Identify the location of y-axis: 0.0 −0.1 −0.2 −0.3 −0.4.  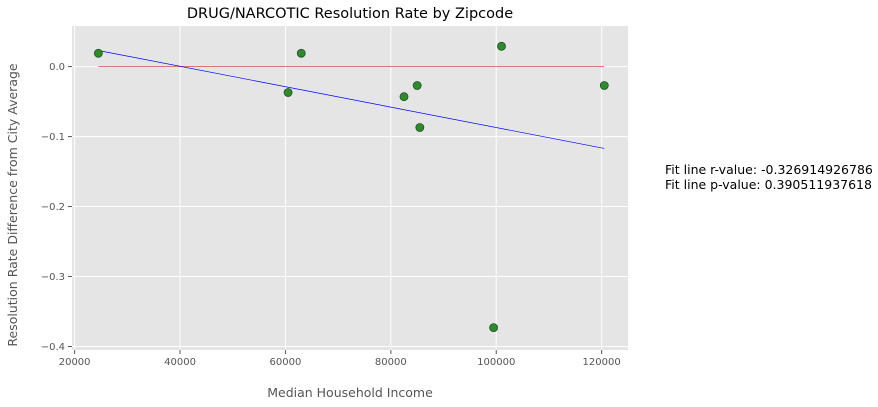
(56, 207).